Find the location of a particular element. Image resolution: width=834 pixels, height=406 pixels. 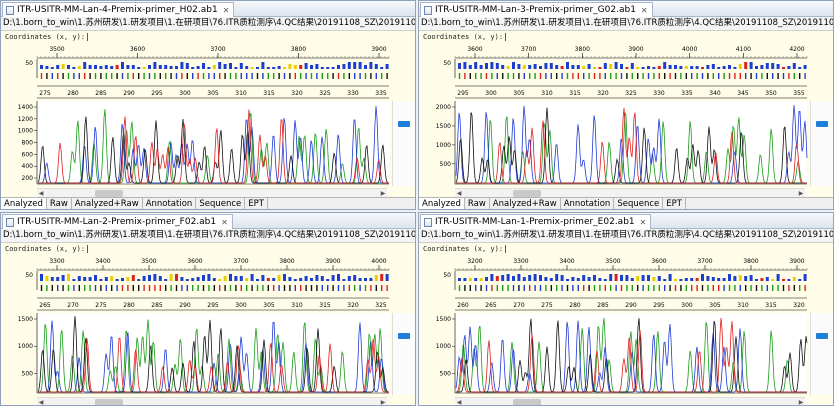

coordinates-readout: Coordinates (x, y): is located at coordinates (465, 37).